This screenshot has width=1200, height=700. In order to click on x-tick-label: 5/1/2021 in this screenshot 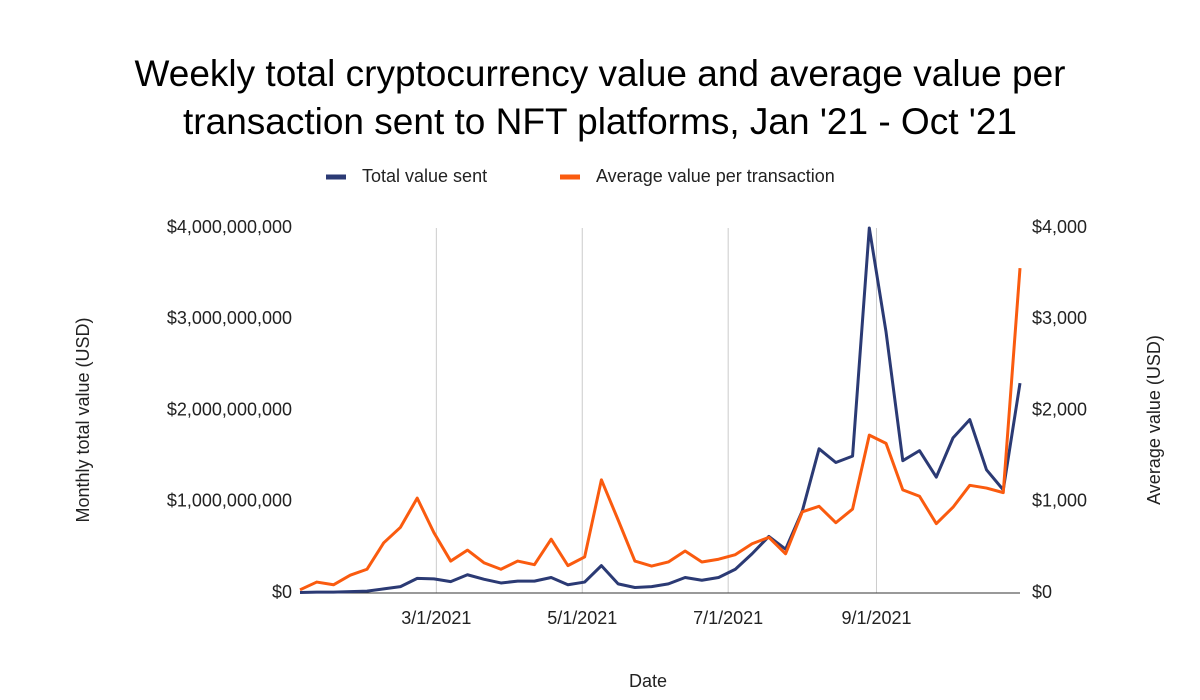, I will do `click(582, 618)`.